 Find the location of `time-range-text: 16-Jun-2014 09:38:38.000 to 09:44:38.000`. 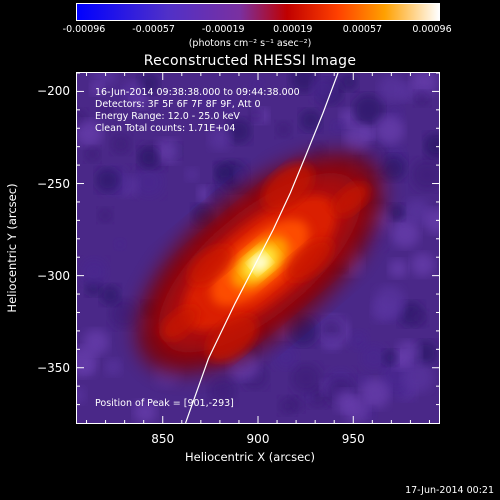

time-range-text: 16-Jun-2014 09:38:38.000 to 09:44:38.000 is located at coordinates (197, 92).